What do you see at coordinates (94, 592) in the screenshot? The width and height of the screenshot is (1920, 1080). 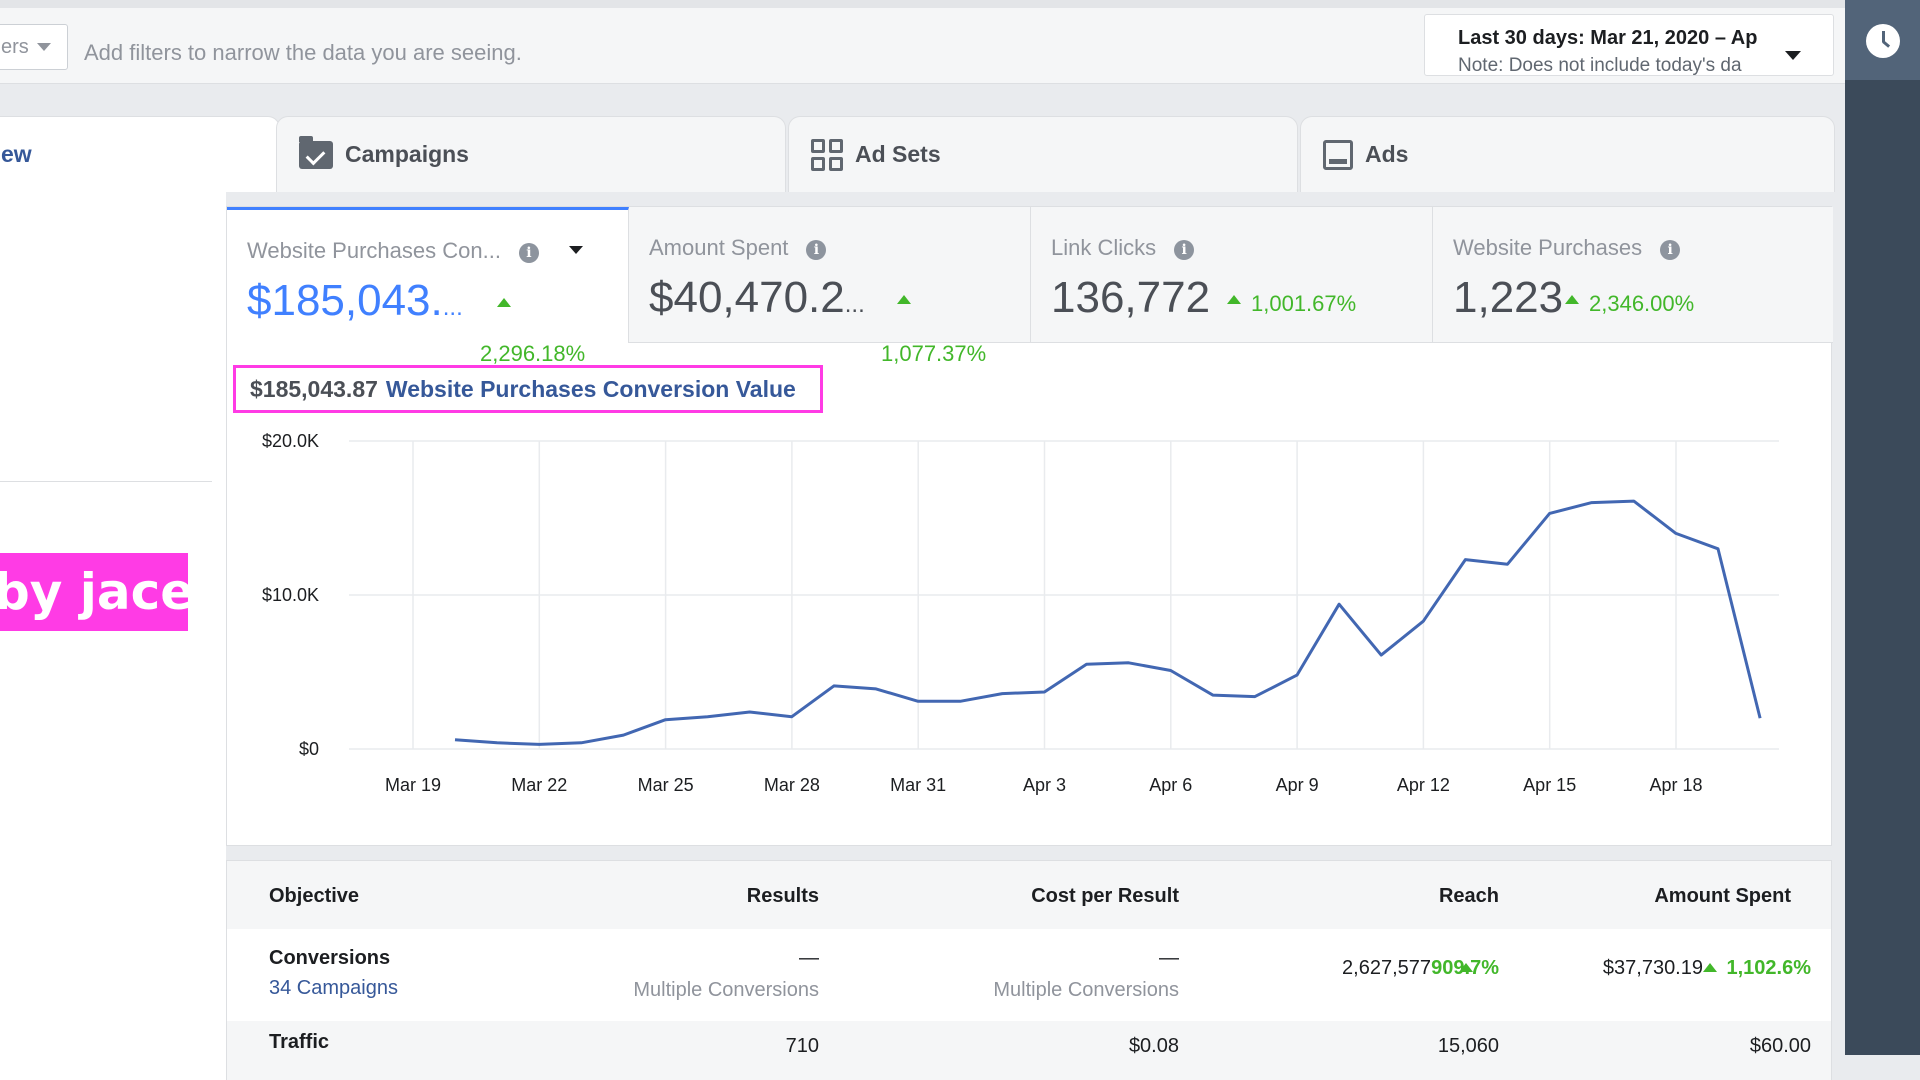 I see `watermark-banner: by jace` at bounding box center [94, 592].